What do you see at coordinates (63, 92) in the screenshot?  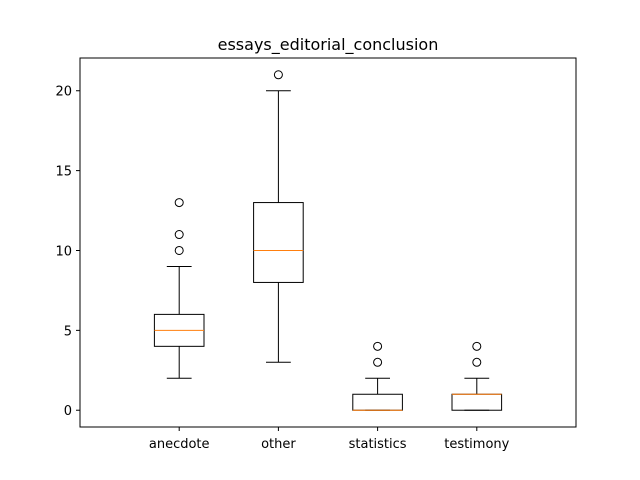 I see `y-tick-label: 20` at bounding box center [63, 92].